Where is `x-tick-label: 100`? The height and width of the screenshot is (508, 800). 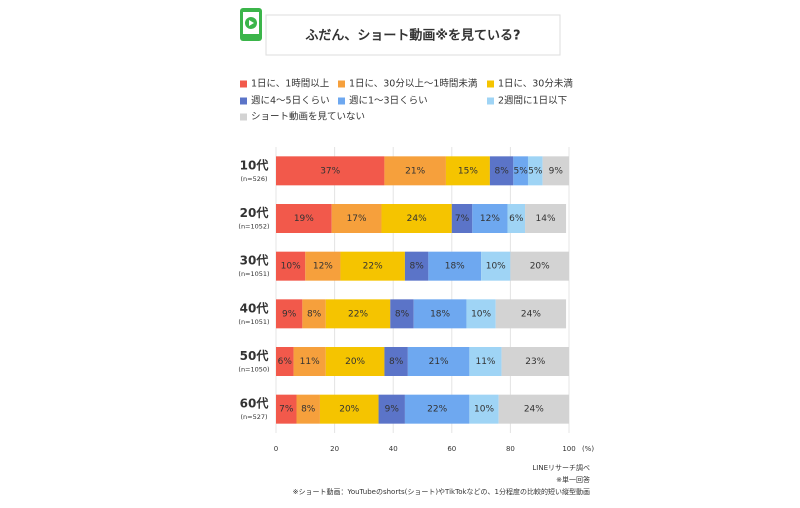
x-tick-label: 100 is located at coordinates (568, 449).